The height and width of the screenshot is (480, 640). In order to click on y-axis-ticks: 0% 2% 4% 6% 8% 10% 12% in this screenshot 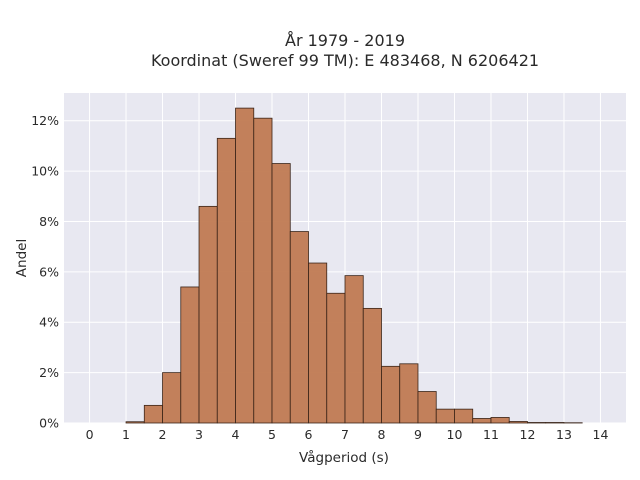, I will do `click(45, 271)`.